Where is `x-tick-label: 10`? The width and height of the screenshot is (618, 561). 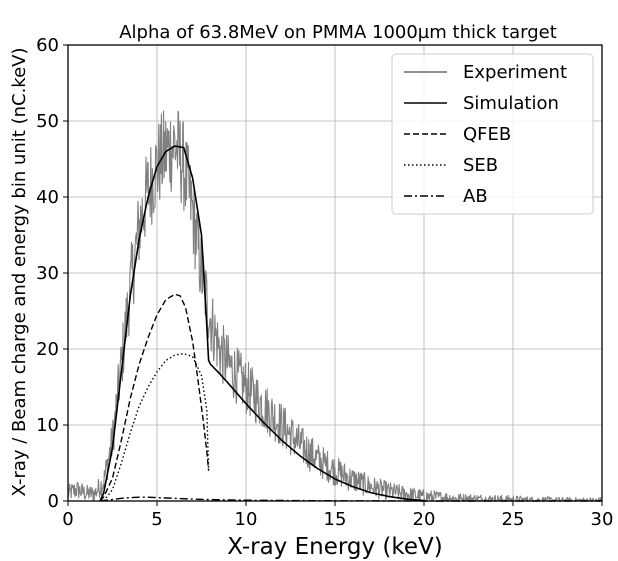
x-tick-label: 10 is located at coordinates (246, 519).